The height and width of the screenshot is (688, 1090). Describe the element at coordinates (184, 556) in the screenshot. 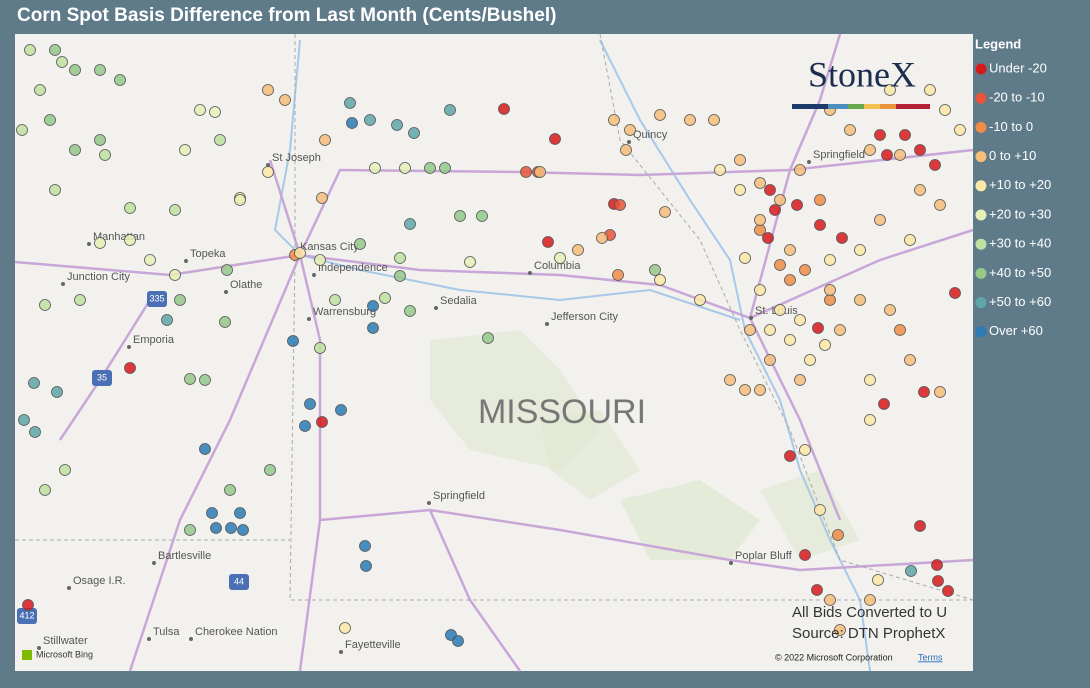

I see `place-label: Bartlesville` at that location.